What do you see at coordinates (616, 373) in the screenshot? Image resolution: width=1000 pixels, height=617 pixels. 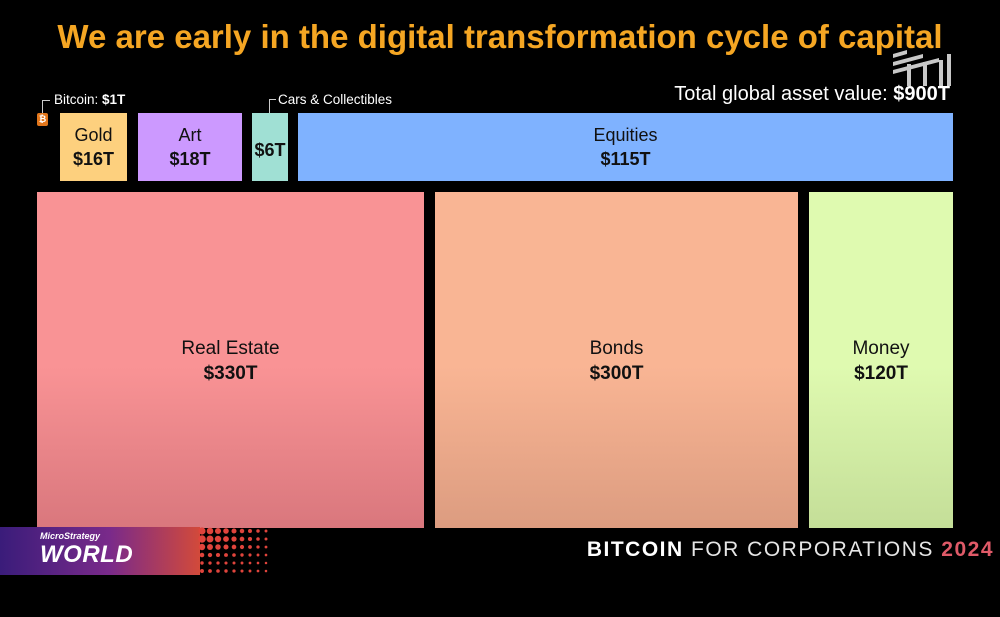 I see `tile-bonds-value: $300T` at bounding box center [616, 373].